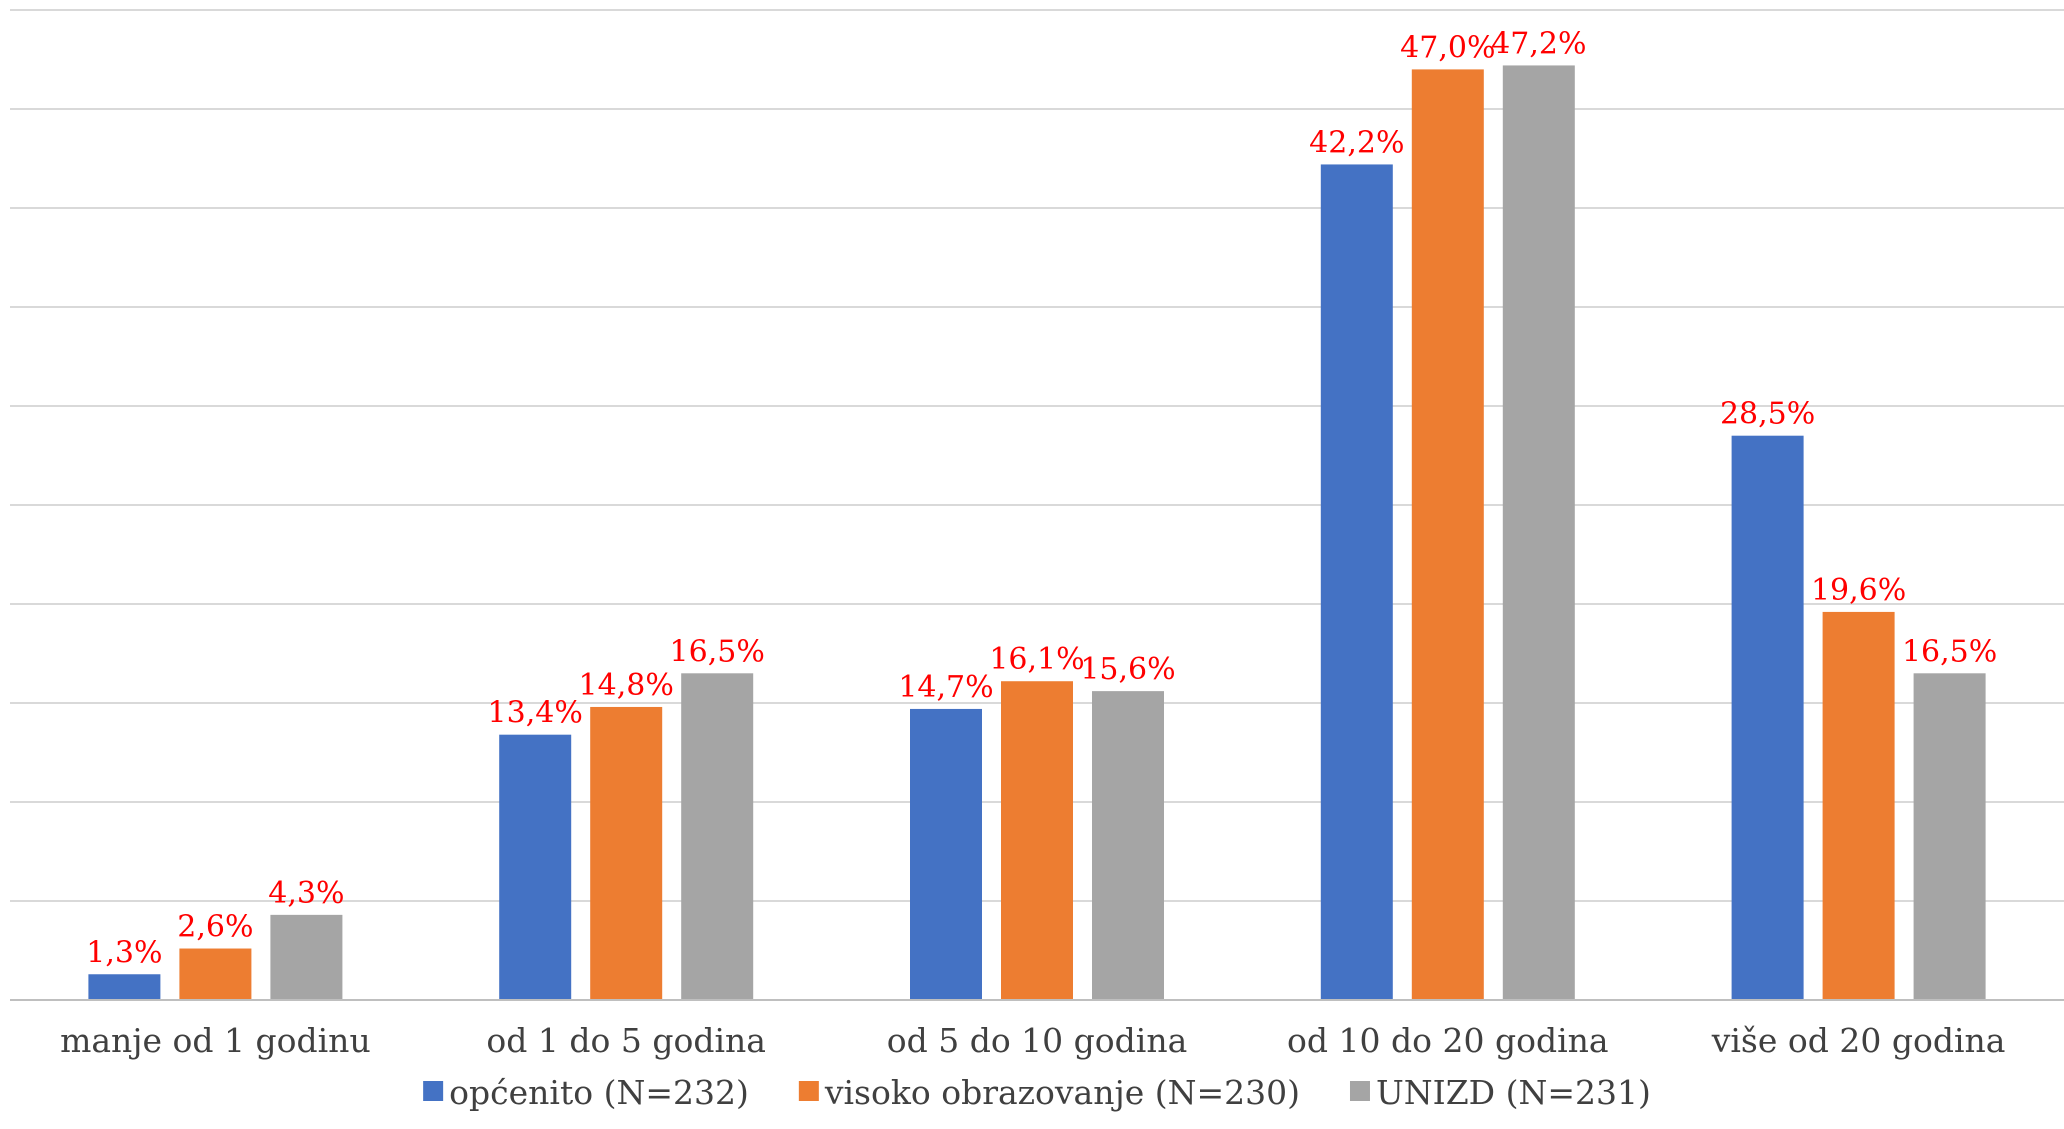  I want to click on legend-item: općenito (N=232), so click(586, 1092).